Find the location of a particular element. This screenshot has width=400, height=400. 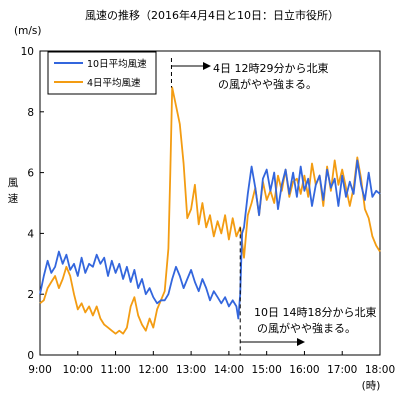

x-tick-label: 15:00 is located at coordinates (267, 370).